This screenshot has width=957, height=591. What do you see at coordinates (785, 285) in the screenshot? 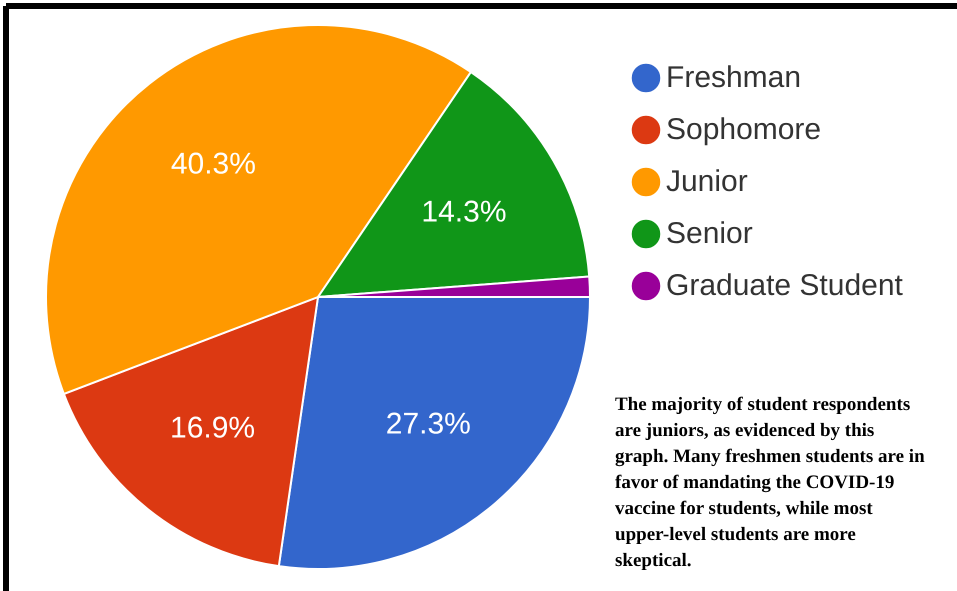
I see `legend-label: Graduate Student` at bounding box center [785, 285].